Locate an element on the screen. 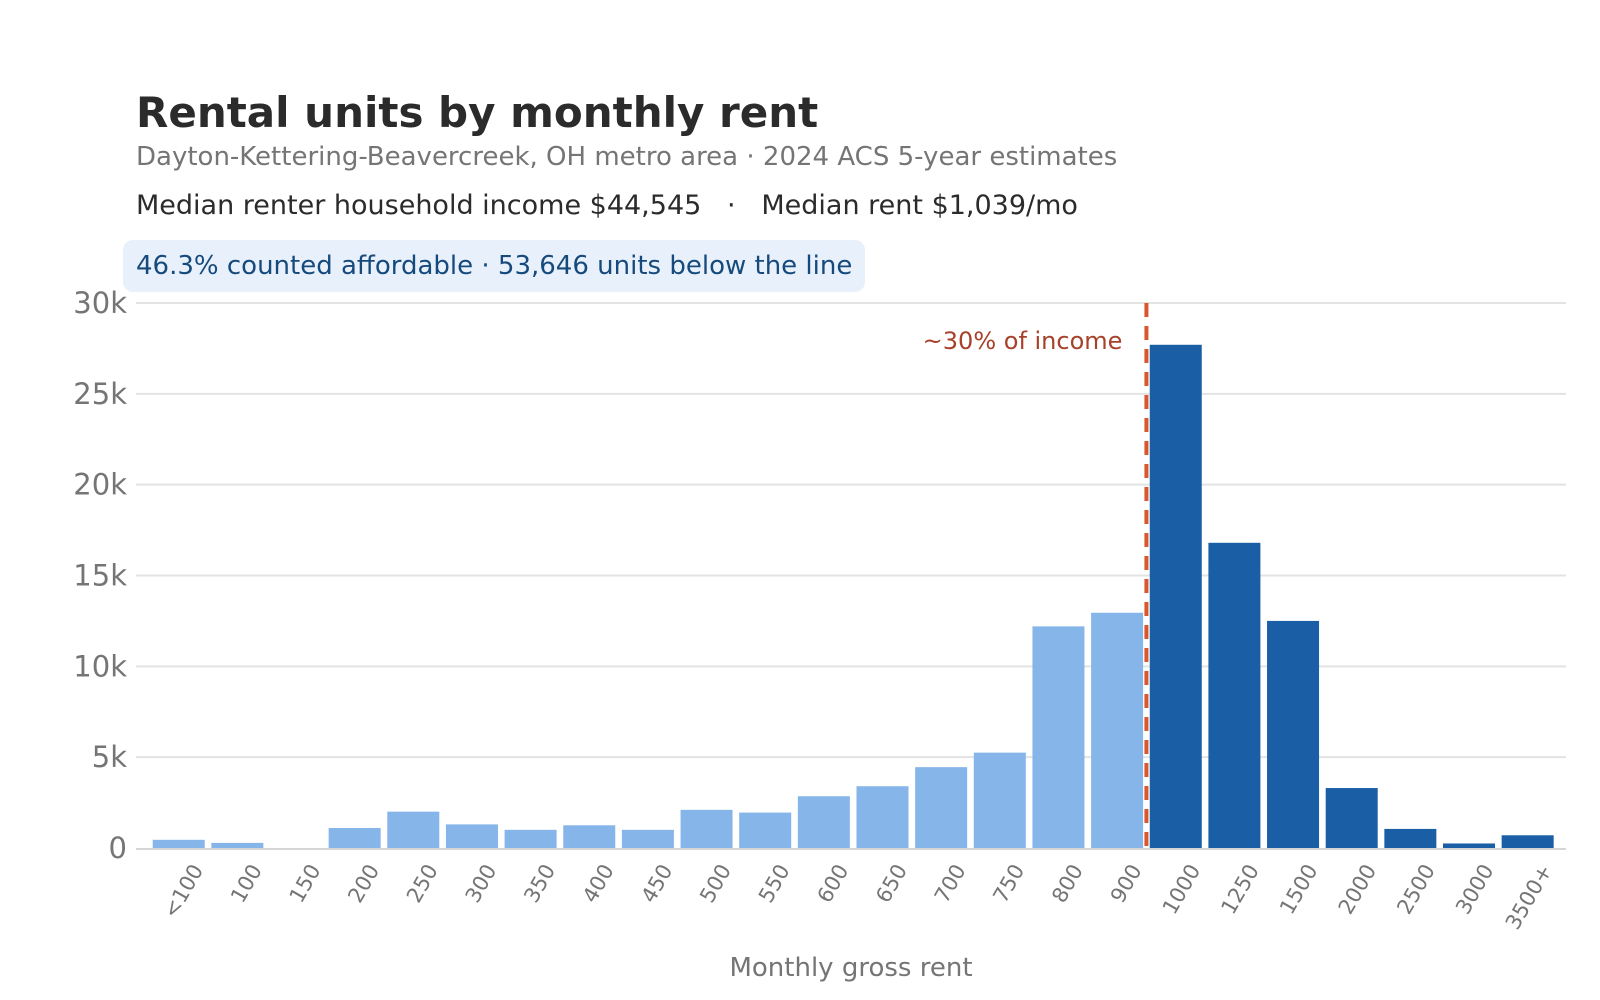 Image resolution: width=1600 pixels, height=1000 pixels. x-tick-label: 900 is located at coordinates (1126, 883).